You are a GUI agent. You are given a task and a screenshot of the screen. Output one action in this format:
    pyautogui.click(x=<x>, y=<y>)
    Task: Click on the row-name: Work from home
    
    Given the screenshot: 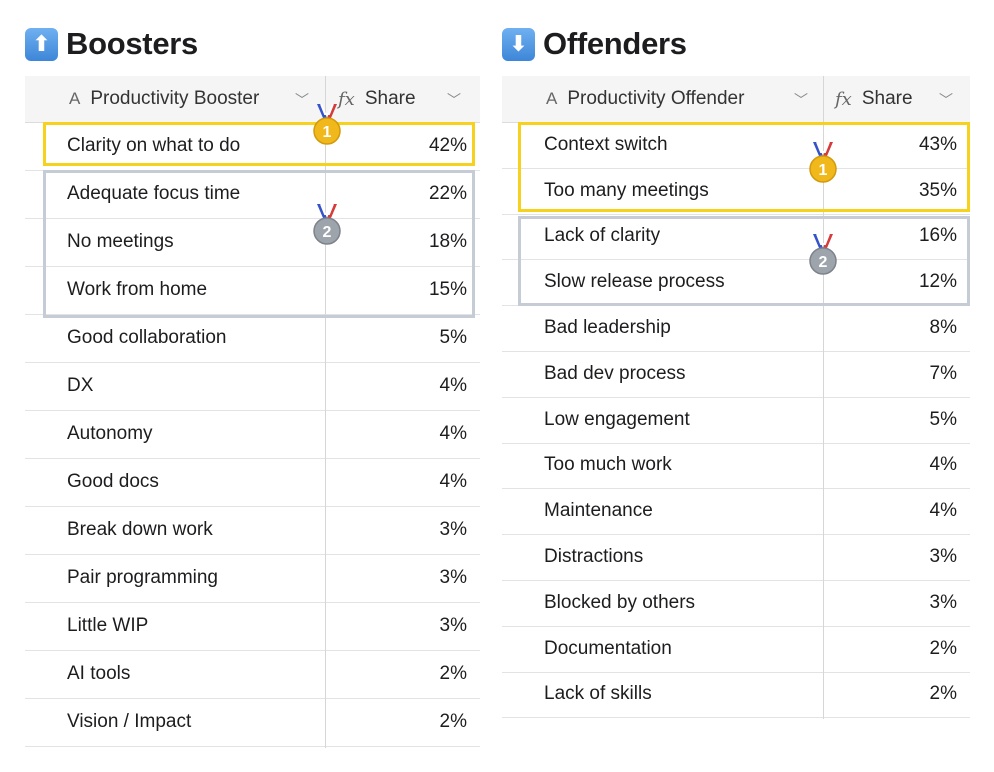 What is the action you would take?
    pyautogui.click(x=137, y=289)
    